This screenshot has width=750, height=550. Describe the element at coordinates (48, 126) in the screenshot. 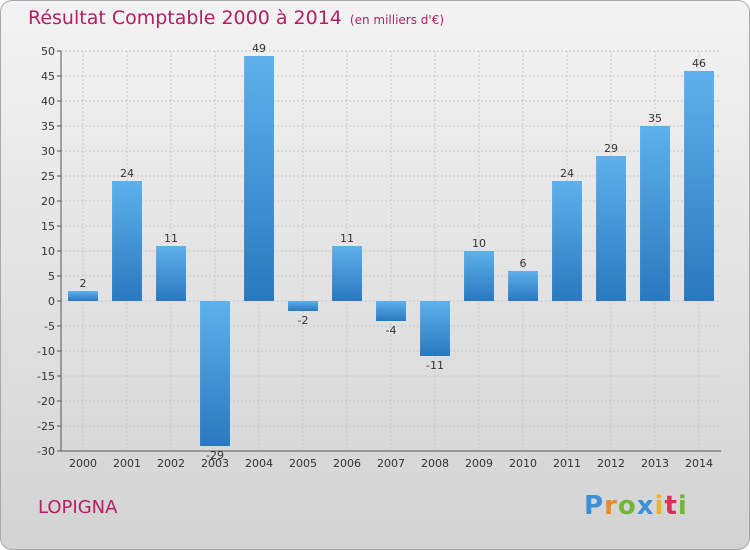

I see `y-tick-label: 35` at that location.